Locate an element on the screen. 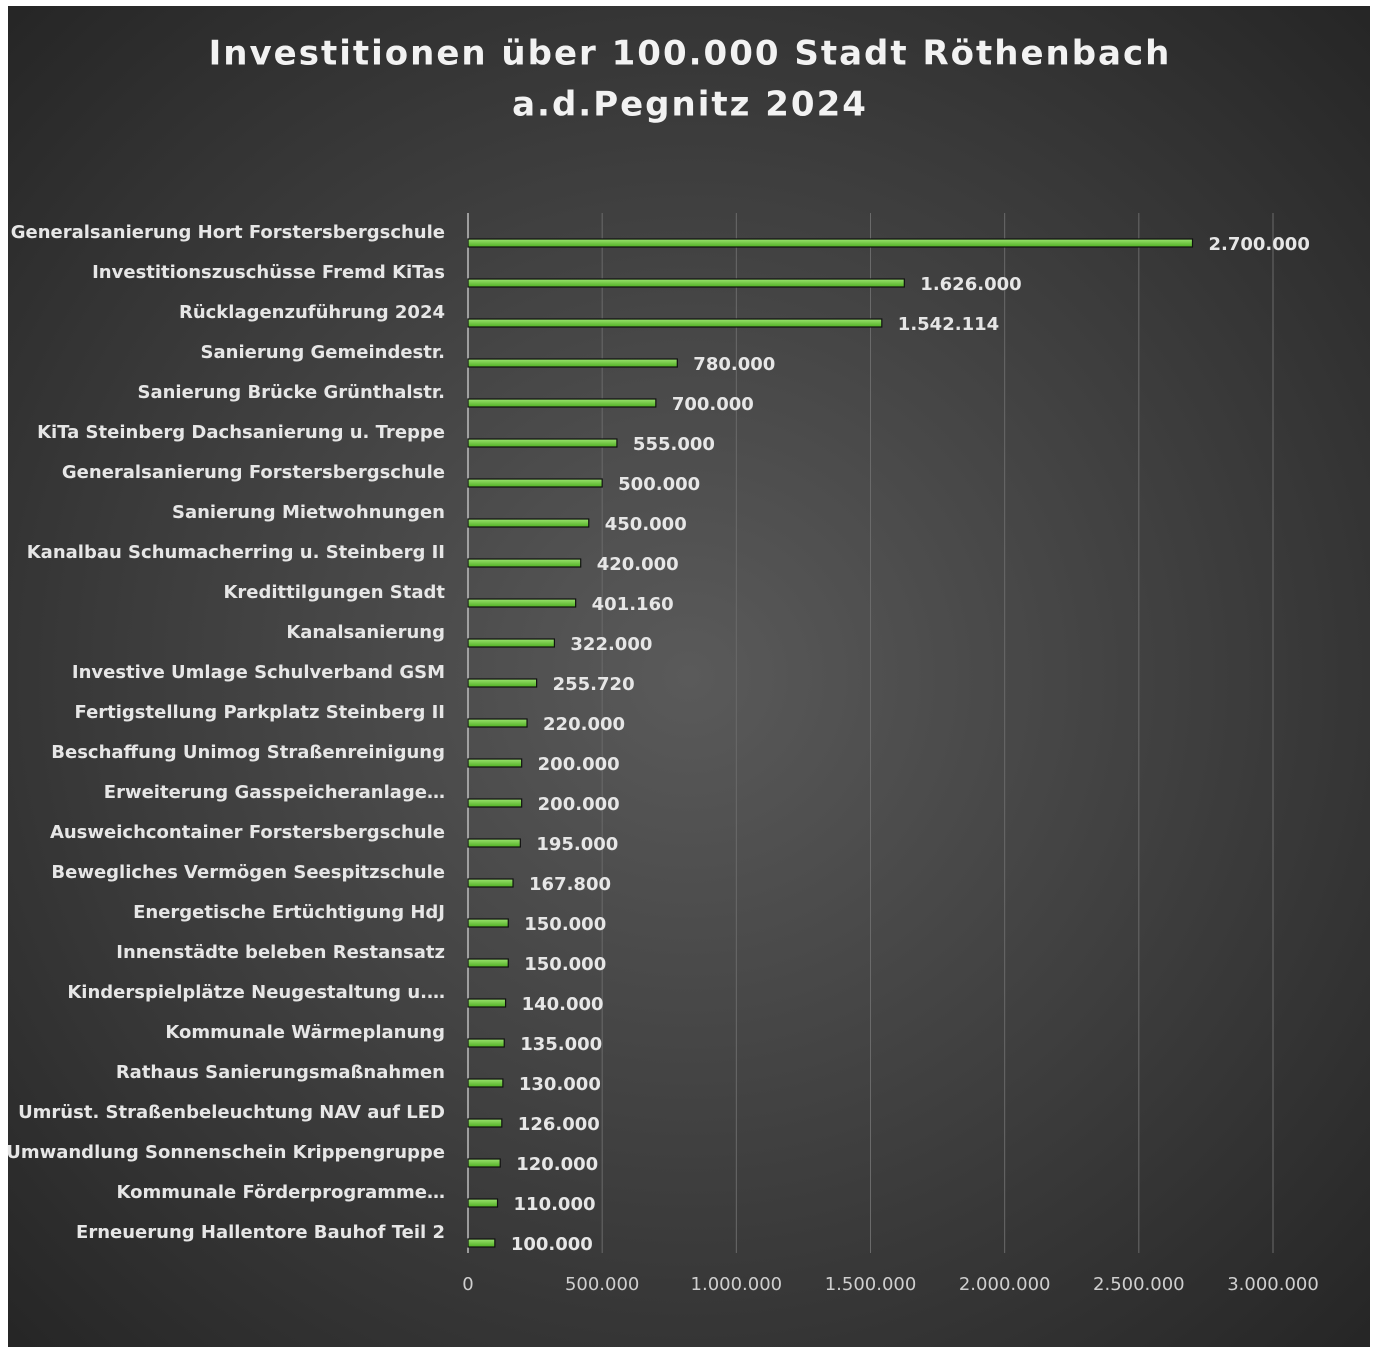 This screenshot has height=1351, width=1373. data-label: 135.000 is located at coordinates (561, 1044).